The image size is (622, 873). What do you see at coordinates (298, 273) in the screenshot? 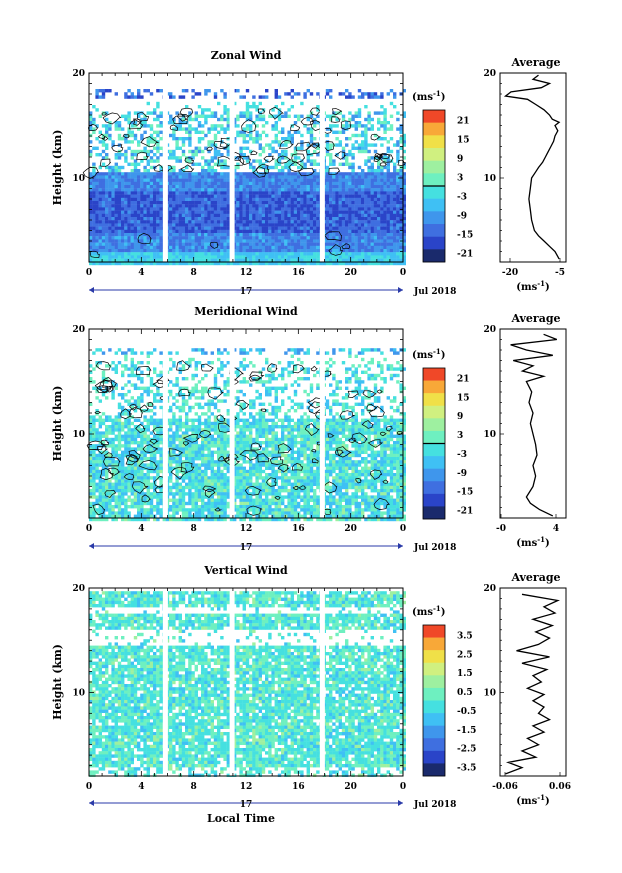
I see `x-tick-label: 16` at bounding box center [298, 273].